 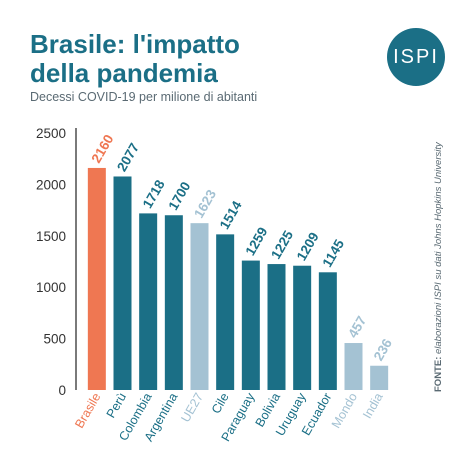 I want to click on y-tick-label: 2000, so click(x=51, y=184).